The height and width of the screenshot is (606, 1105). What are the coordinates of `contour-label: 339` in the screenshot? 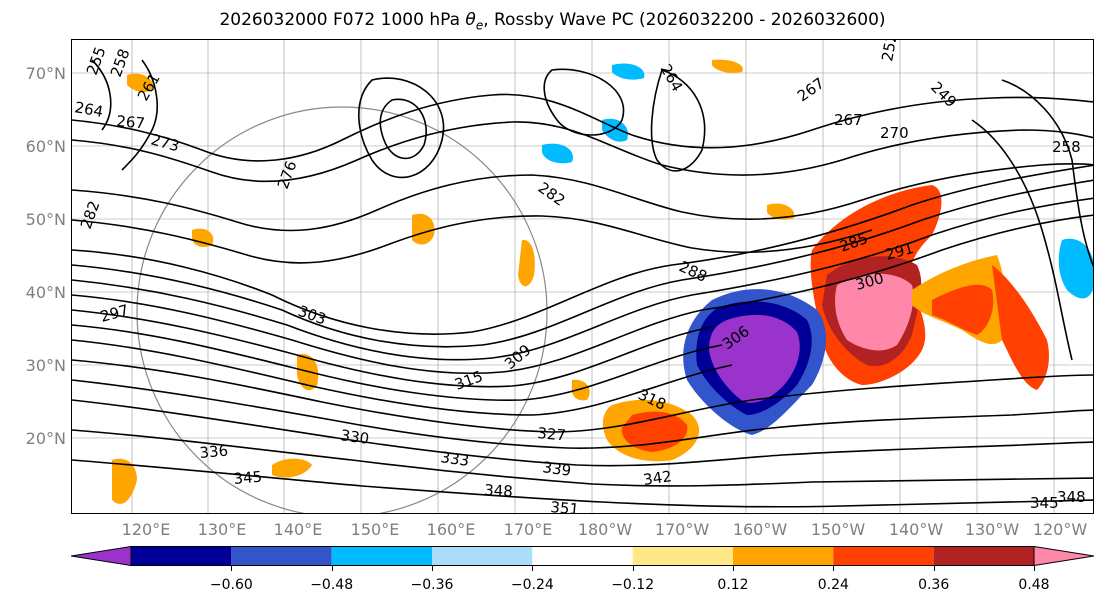 It's located at (556, 469).